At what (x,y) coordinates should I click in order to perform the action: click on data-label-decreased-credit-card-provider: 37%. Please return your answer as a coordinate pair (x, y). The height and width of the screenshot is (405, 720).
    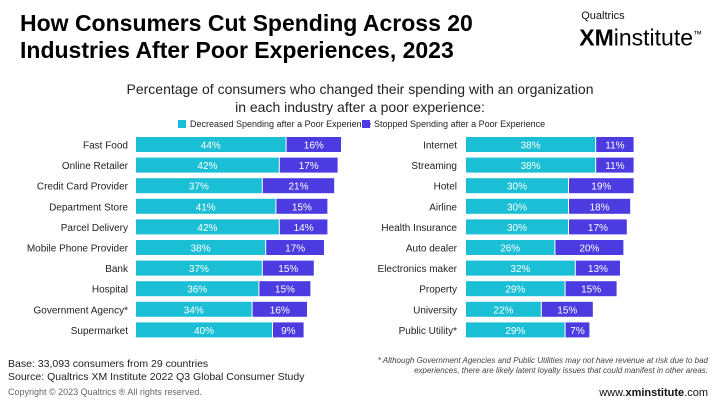
    Looking at the image, I should click on (199, 187).